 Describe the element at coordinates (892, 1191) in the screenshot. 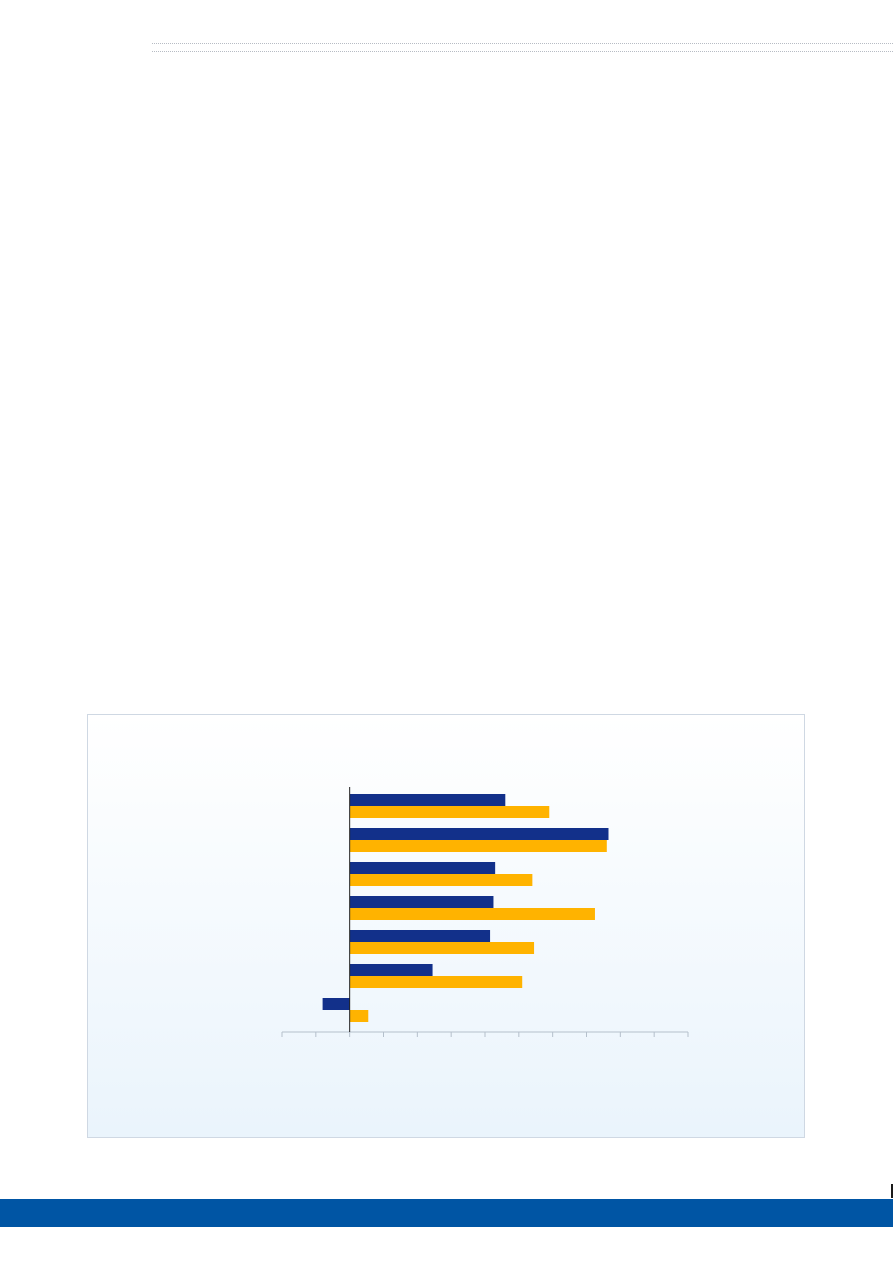

I see `page-corner-mark` at that location.